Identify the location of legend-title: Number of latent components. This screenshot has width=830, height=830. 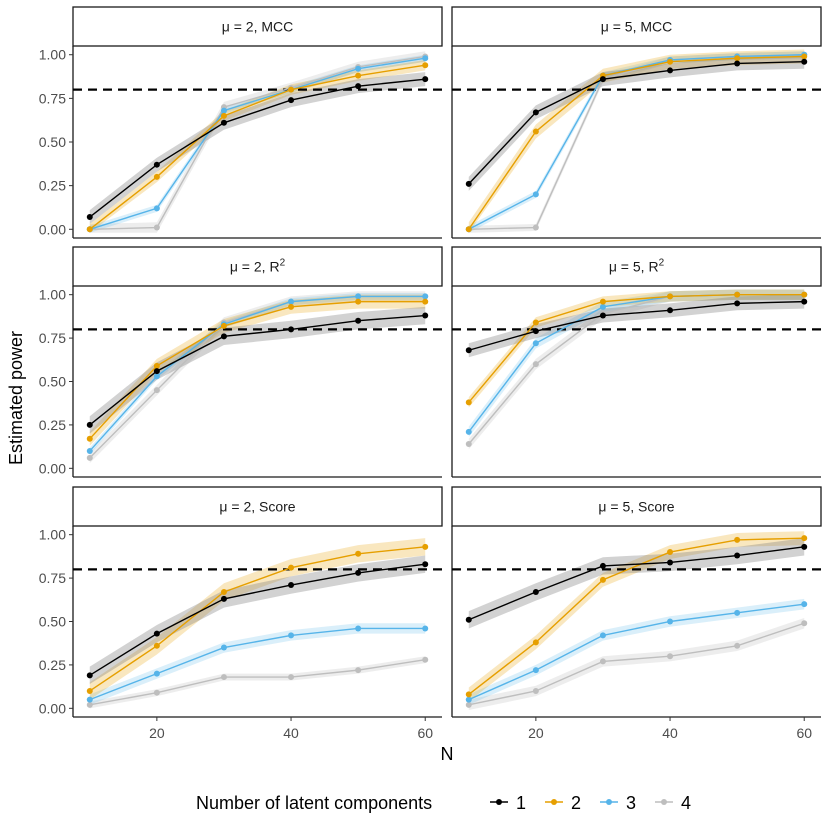
(314, 803).